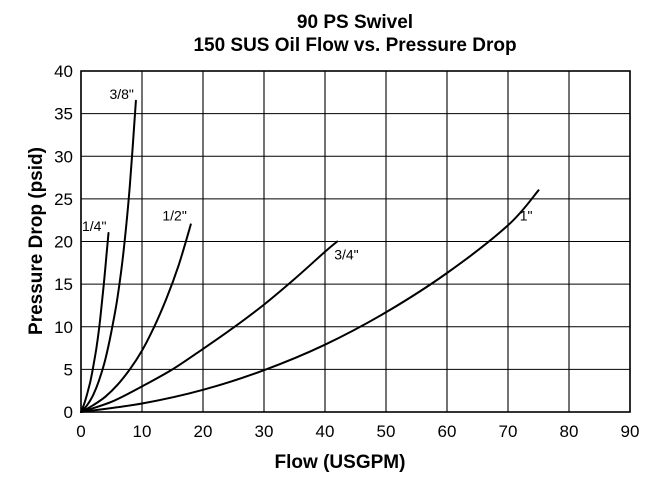 The height and width of the screenshot is (486, 650). I want to click on x-tick-label: 0, so click(80, 431).